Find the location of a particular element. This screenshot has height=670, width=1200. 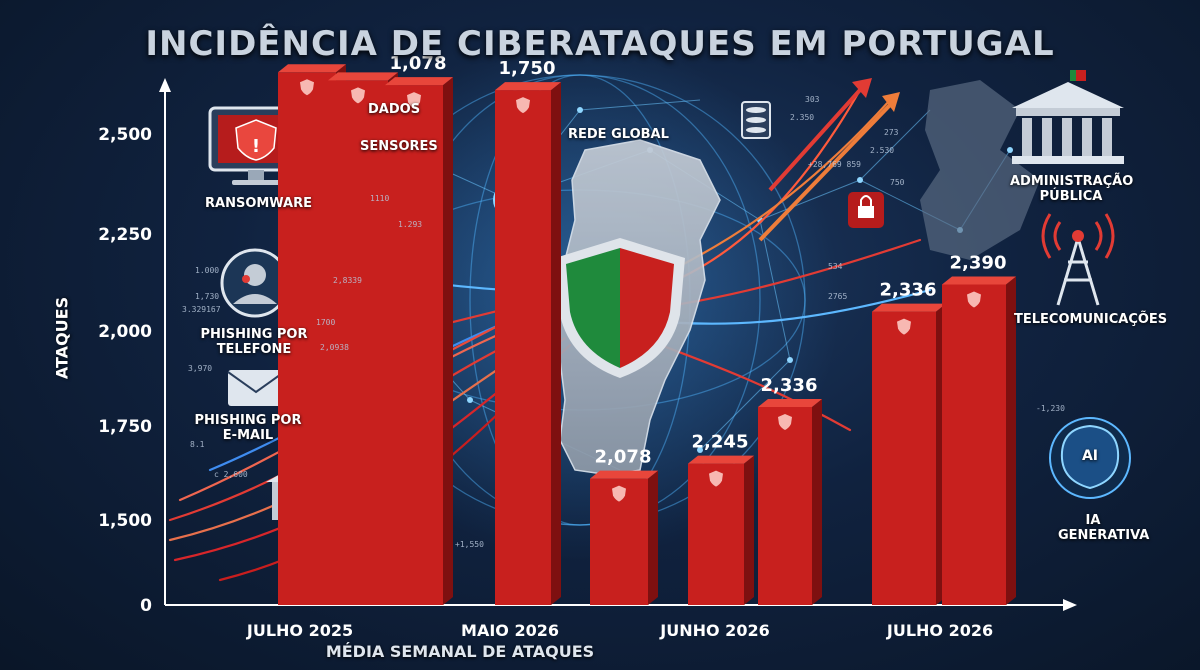

label-administracao: ADMINISTRAÇÃO PÚBLICA is located at coordinates (1072, 189).